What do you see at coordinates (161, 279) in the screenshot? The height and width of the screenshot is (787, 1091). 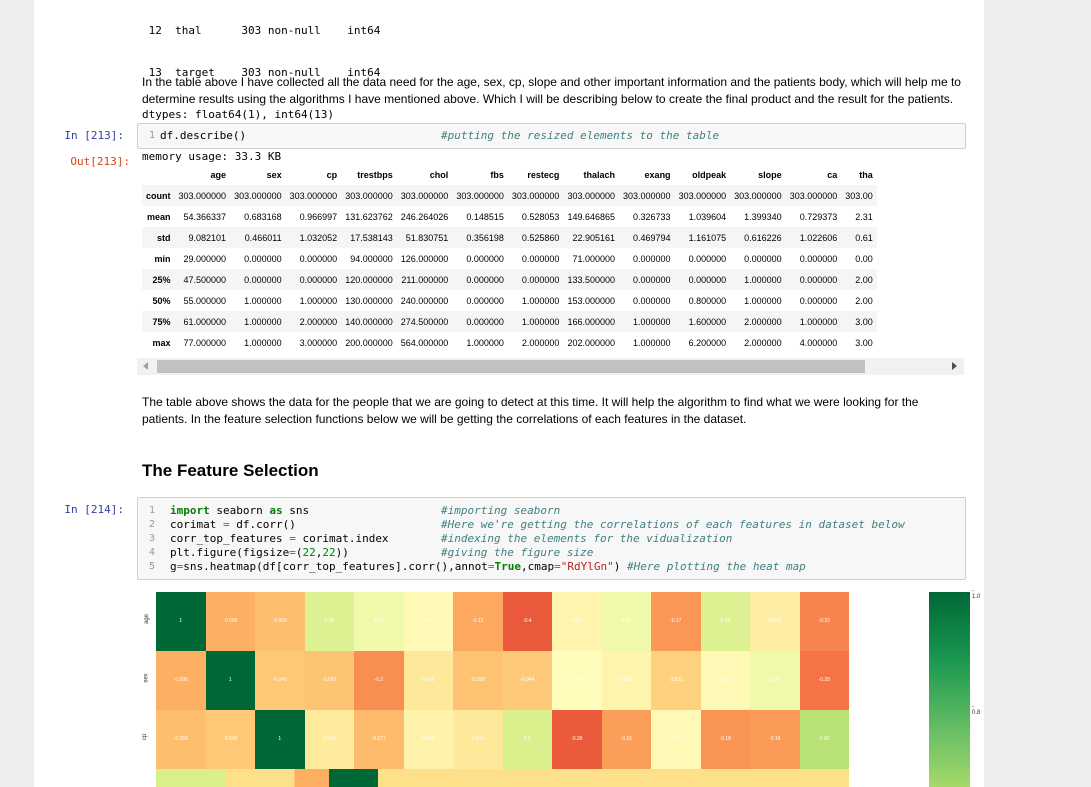 I see `row-label: 25%` at bounding box center [161, 279].